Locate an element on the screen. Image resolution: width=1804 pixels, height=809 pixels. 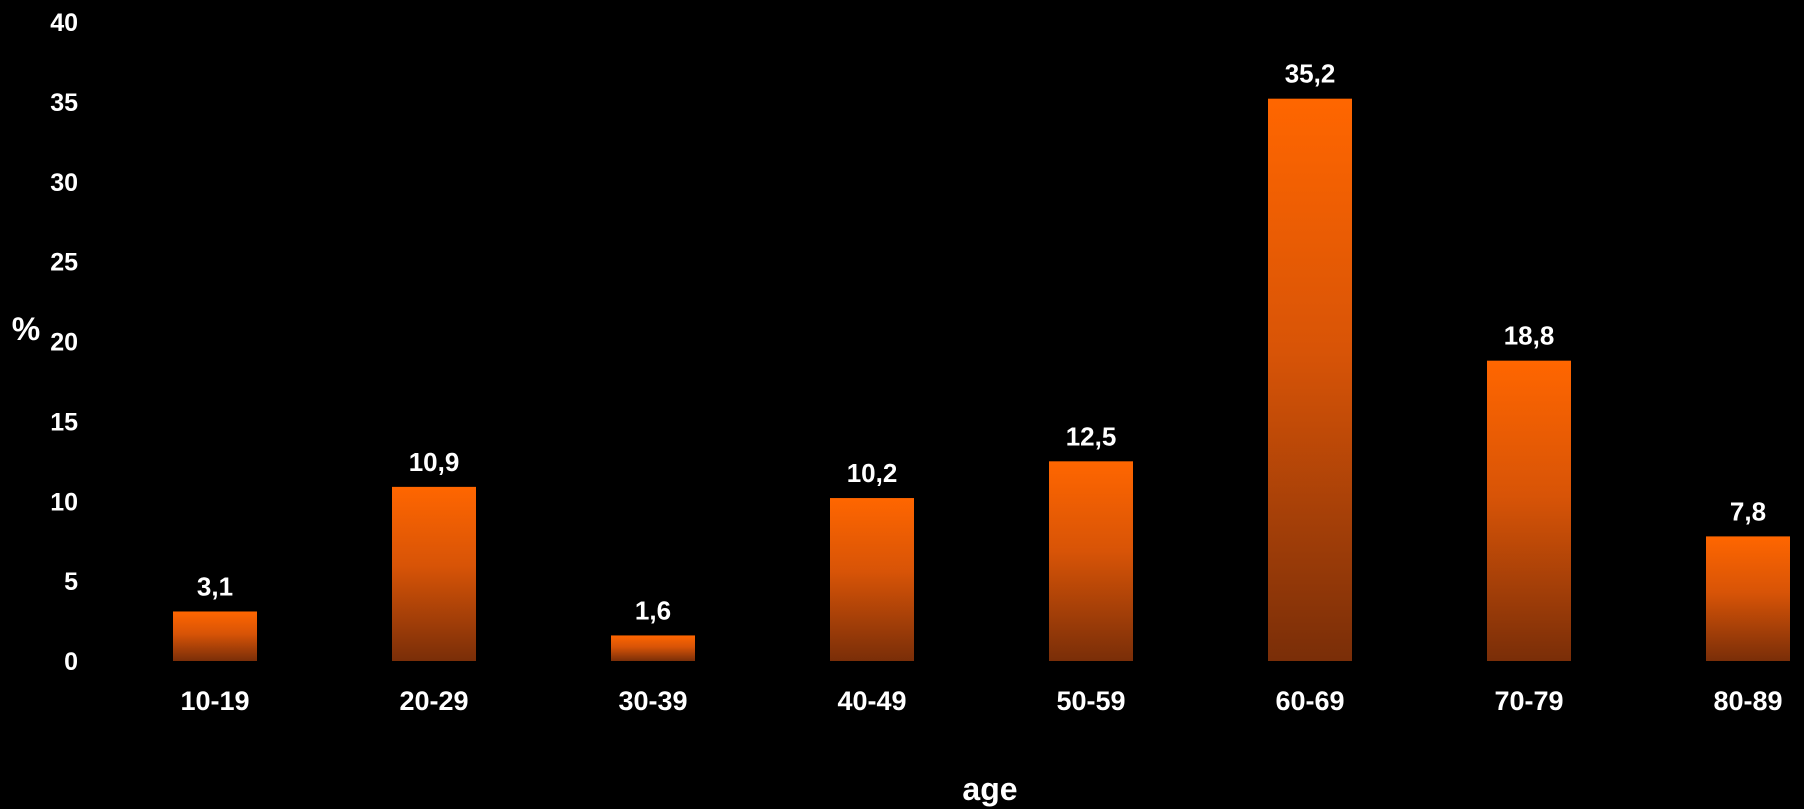
x-axis-ticks: 10-19 20-29 30-39 40-49 50-59 60-69 70-79 80-89 is located at coordinates (981, 701).